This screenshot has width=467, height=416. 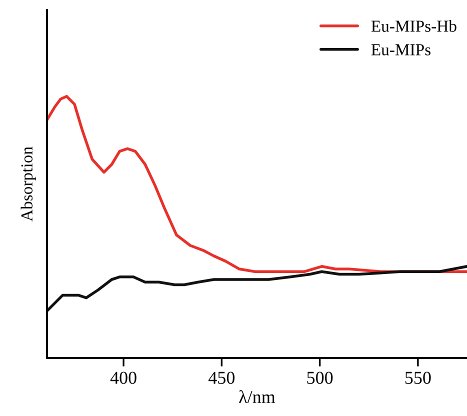 I want to click on legend-label: Eu-MIPs, so click(x=400, y=50).